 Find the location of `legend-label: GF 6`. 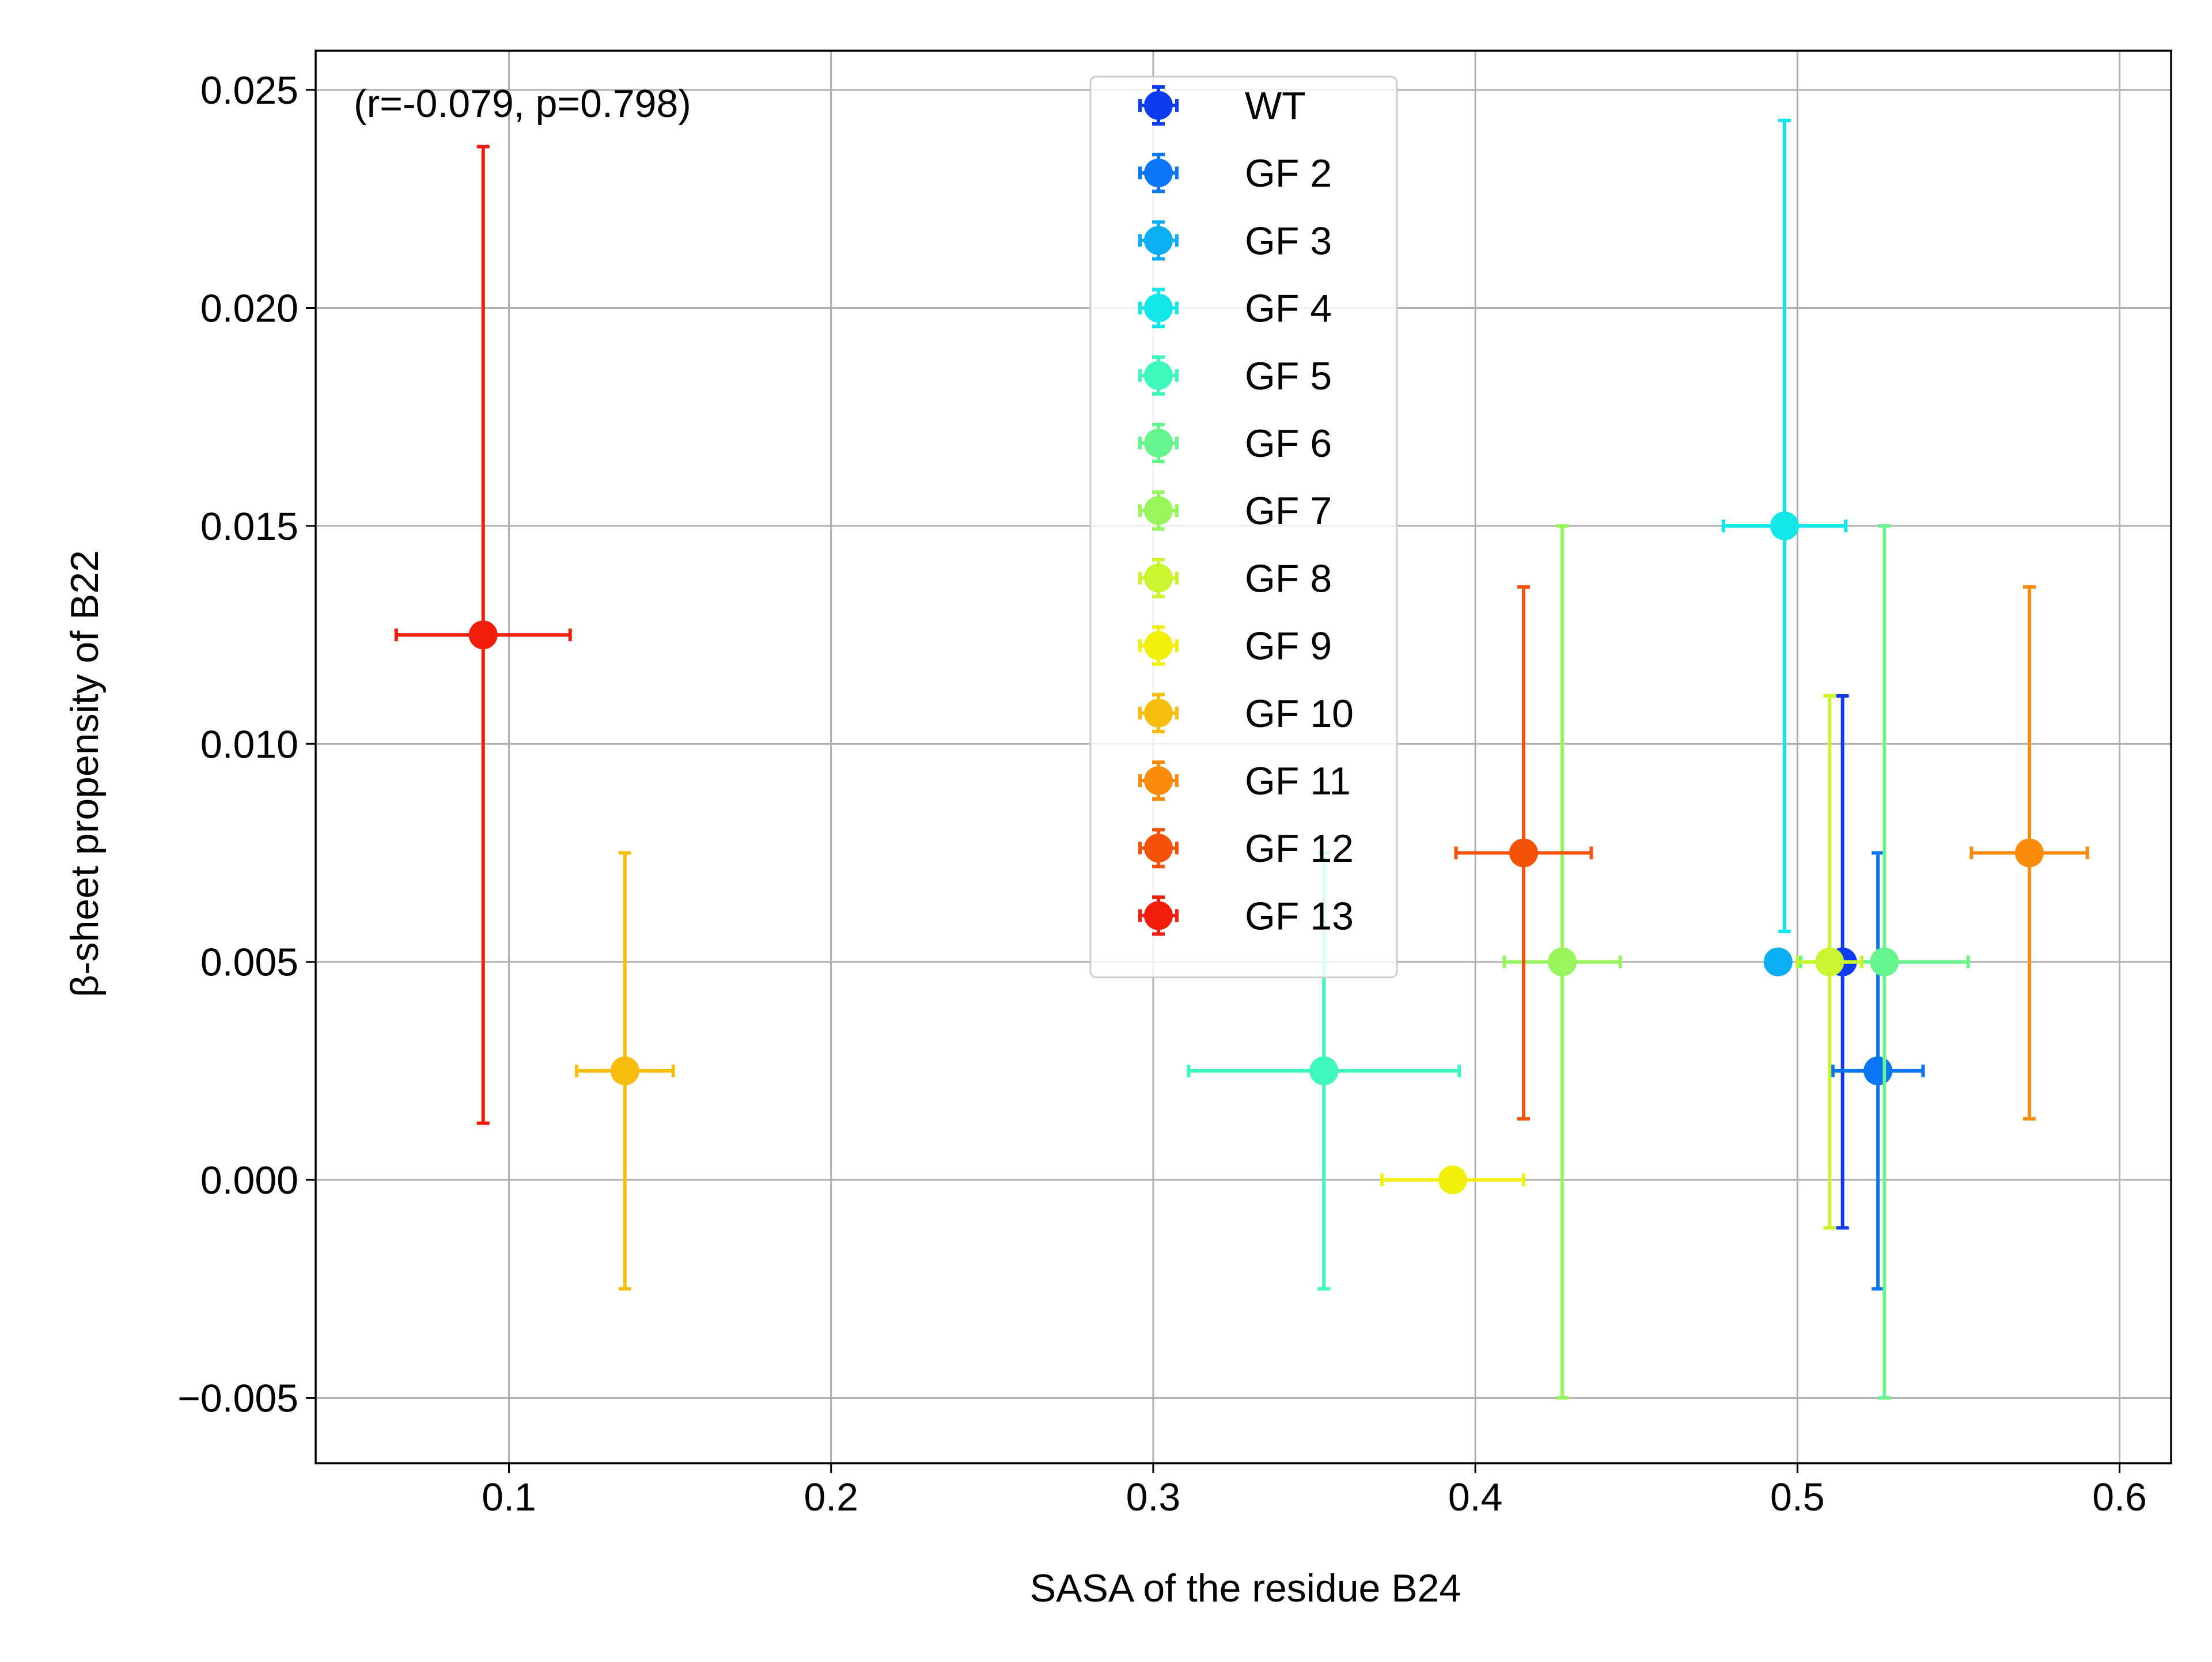

legend-label: GF 6 is located at coordinates (1288, 444).